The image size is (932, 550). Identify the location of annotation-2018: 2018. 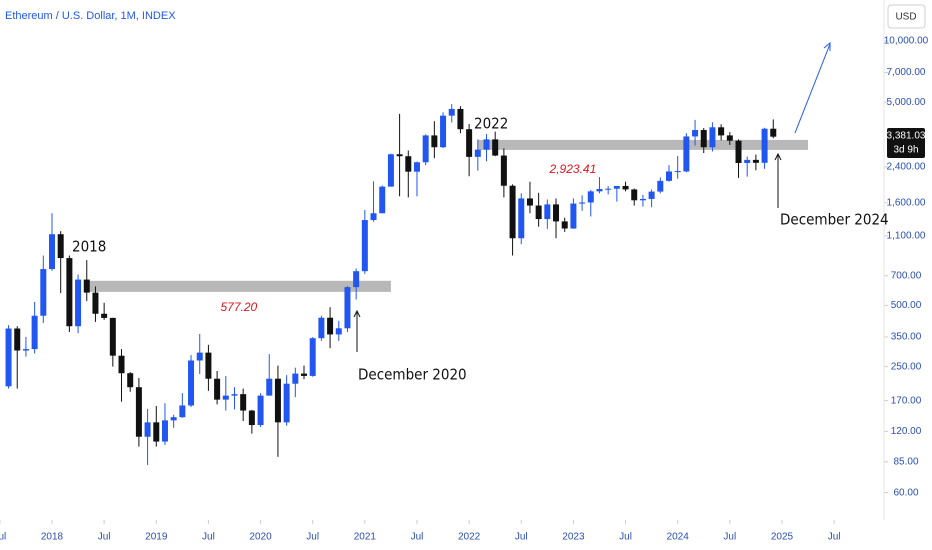
(89, 247).